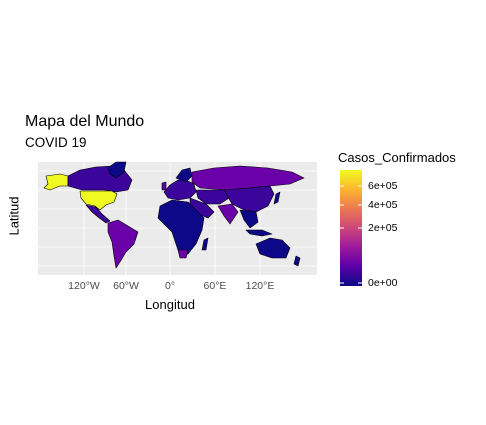  What do you see at coordinates (98, 200) in the screenshot?
I see `country-usa` at bounding box center [98, 200].